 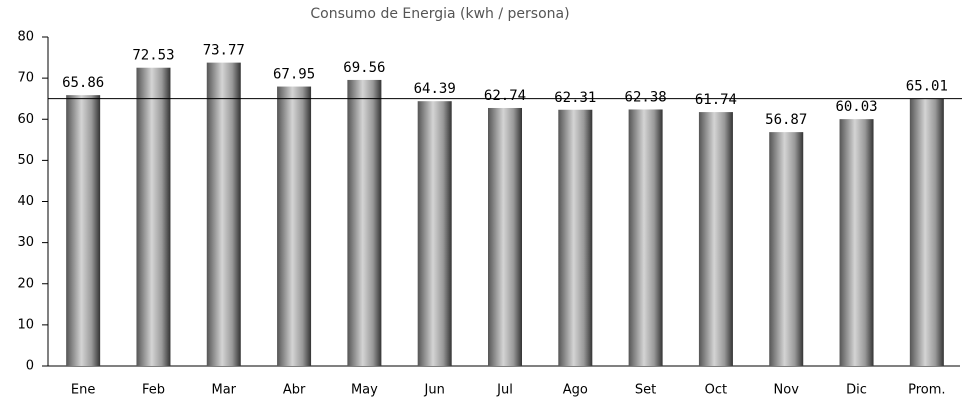 I want to click on x-tick-label: Oct, so click(x=716, y=390).